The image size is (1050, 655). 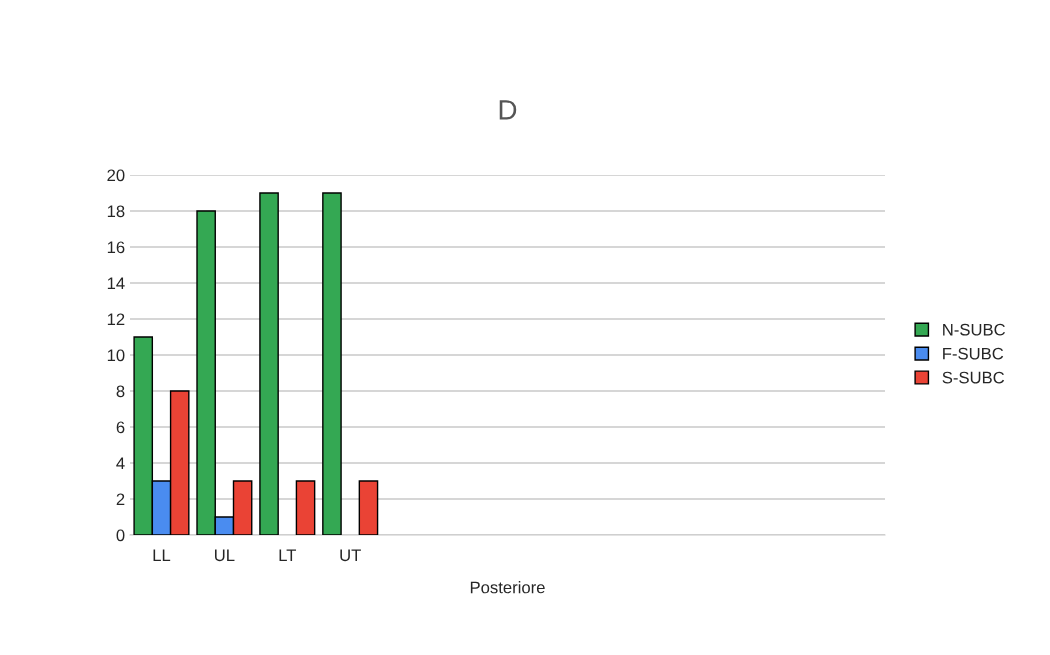 I want to click on x-tick-label: UL, so click(x=225, y=555).